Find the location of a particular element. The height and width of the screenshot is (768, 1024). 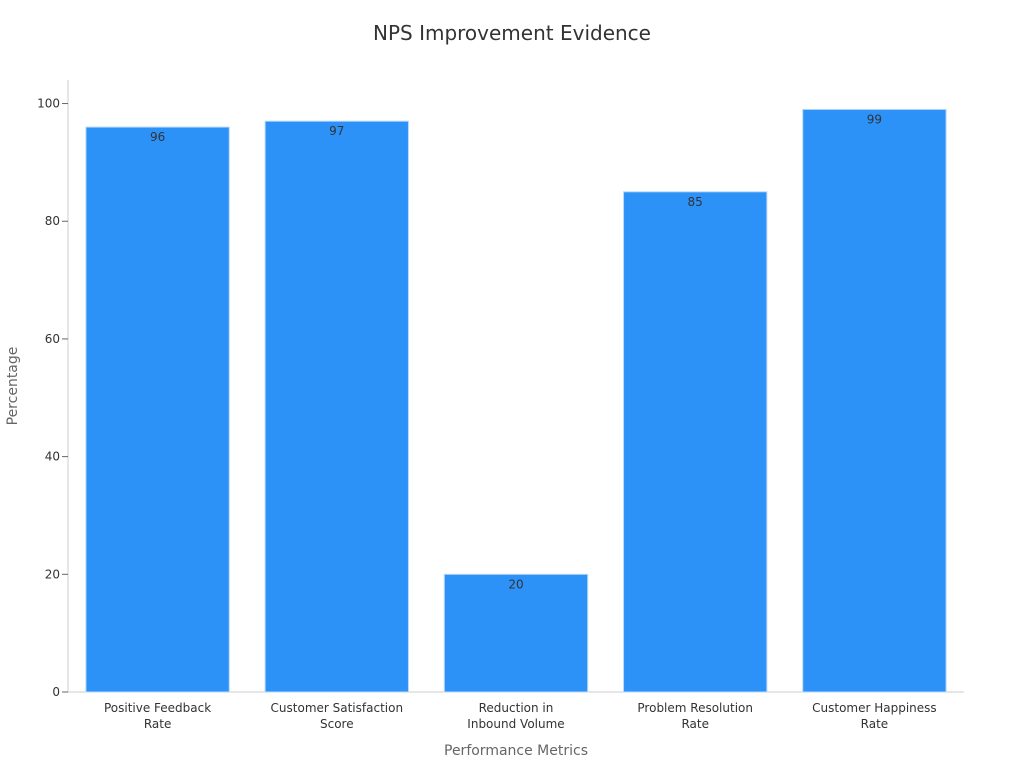

y-tick-label: 20 is located at coordinates (52, 574).